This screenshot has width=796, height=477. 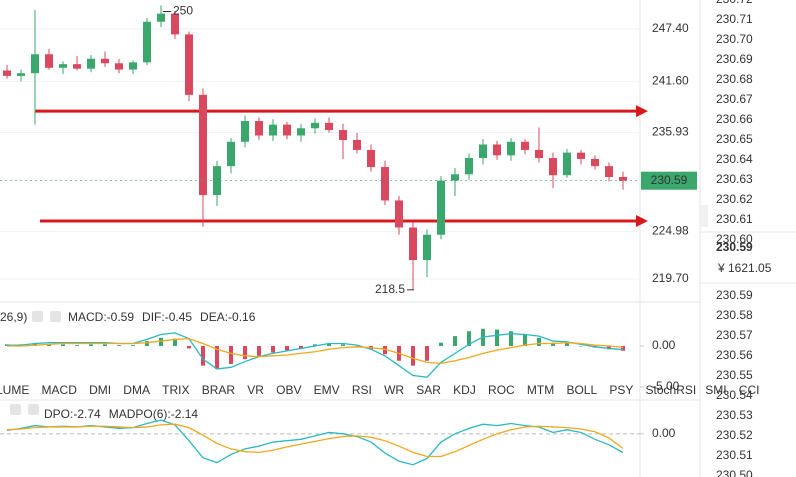 I want to click on turnover: ¥ 1621.05, so click(x=744, y=268).